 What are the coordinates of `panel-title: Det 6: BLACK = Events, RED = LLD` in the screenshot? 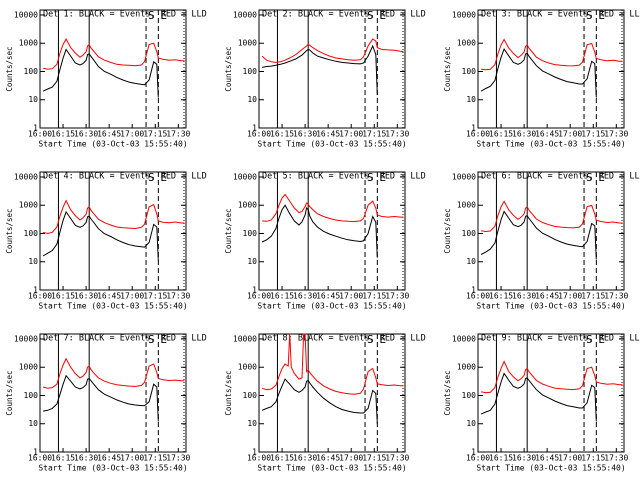 It's located at (560, 177).